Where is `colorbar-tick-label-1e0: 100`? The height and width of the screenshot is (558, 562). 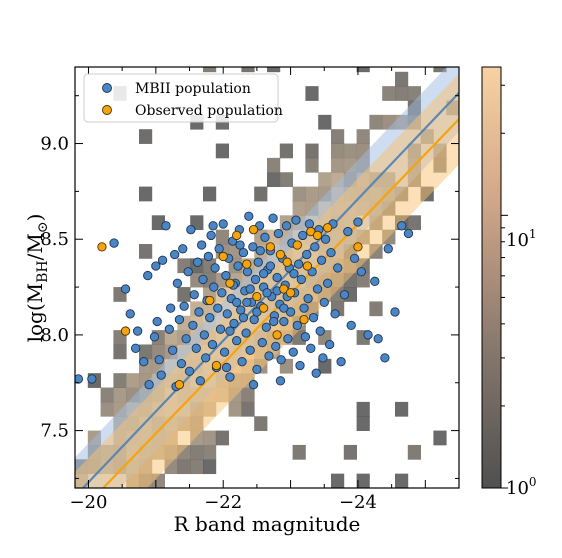 colorbar-tick-label-1e0: 100 is located at coordinates (521, 487).